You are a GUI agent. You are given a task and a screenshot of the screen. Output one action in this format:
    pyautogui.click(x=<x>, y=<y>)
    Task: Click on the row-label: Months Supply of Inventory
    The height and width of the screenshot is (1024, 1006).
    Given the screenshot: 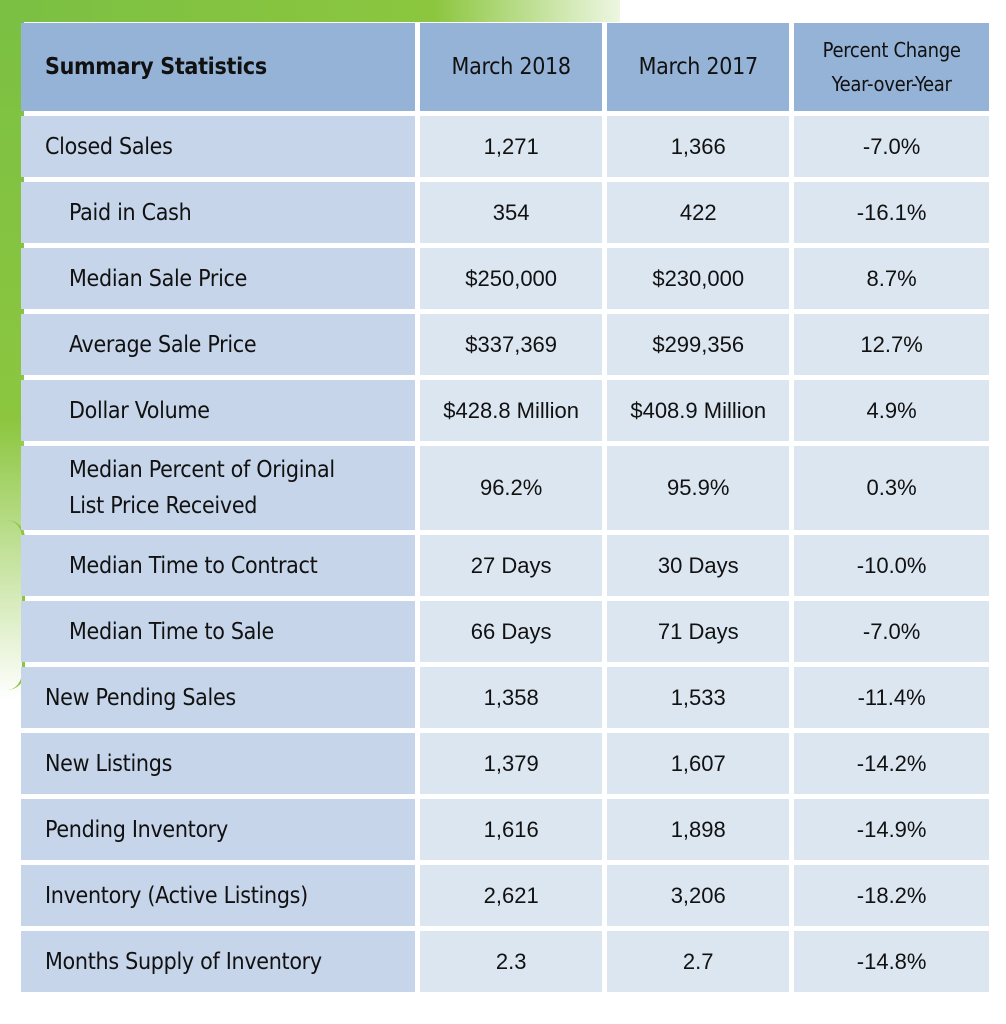 What is the action you would take?
    pyautogui.click(x=218, y=961)
    